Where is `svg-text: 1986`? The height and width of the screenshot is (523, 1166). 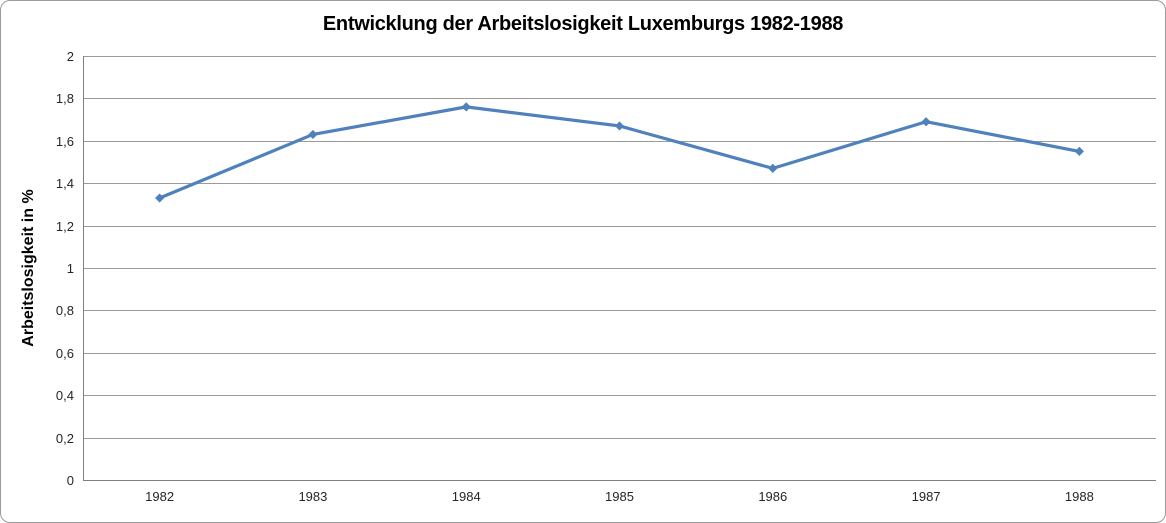
svg-text: 1986 is located at coordinates (772, 496).